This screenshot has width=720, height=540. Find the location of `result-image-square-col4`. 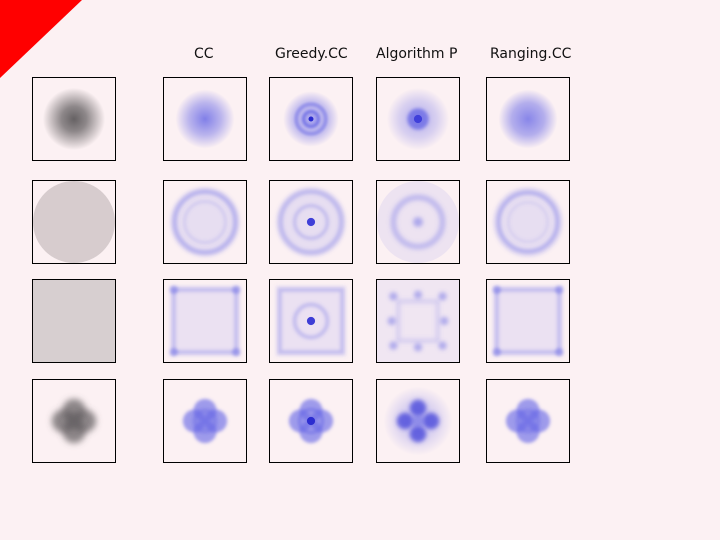

result-image-square-col4 is located at coordinates (528, 321).